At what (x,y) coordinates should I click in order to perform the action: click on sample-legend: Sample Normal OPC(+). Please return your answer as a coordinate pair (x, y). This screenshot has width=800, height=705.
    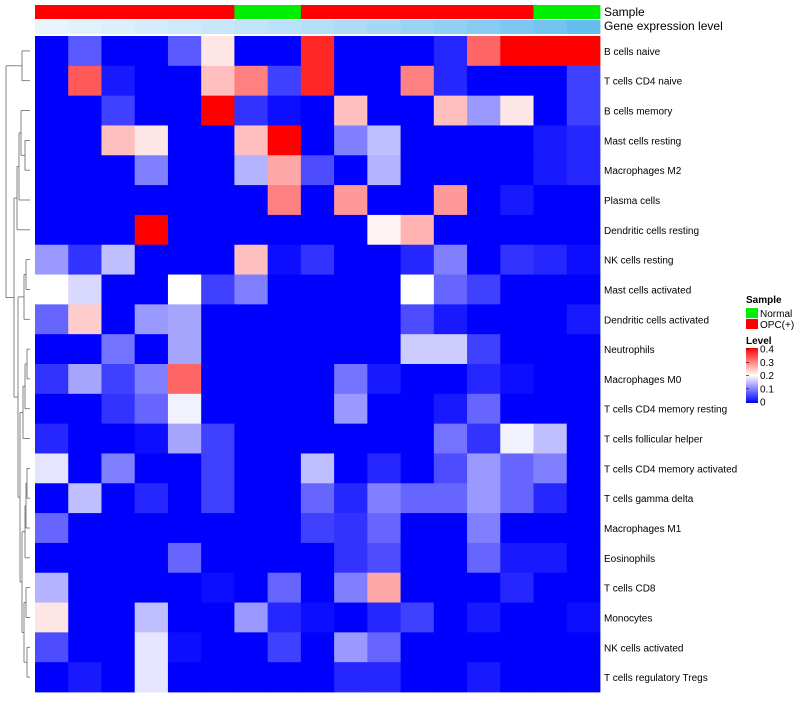
    Looking at the image, I should click on (770, 313).